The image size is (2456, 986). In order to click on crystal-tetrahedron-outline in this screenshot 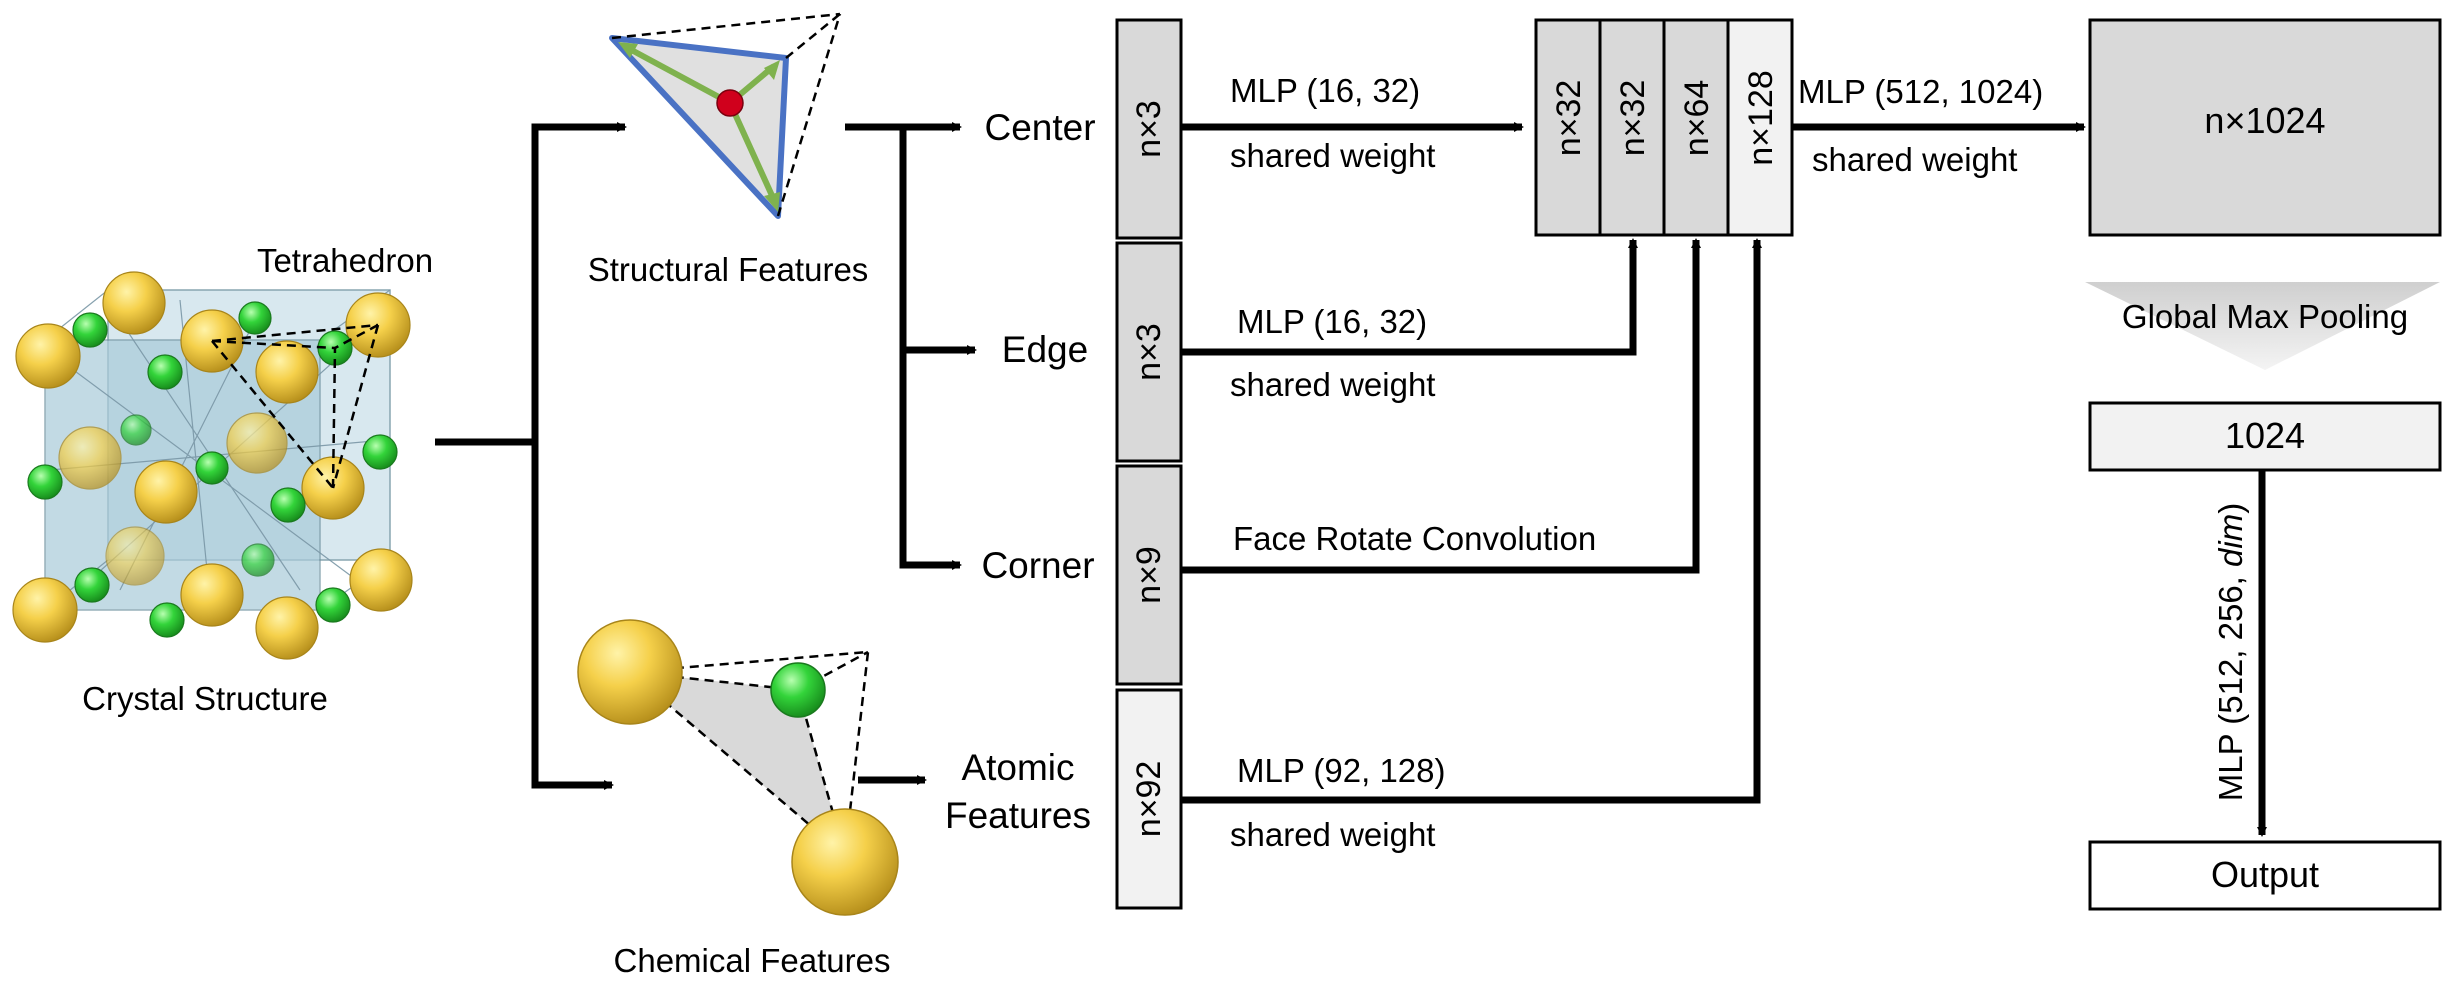, I will do `click(295, 406)`.